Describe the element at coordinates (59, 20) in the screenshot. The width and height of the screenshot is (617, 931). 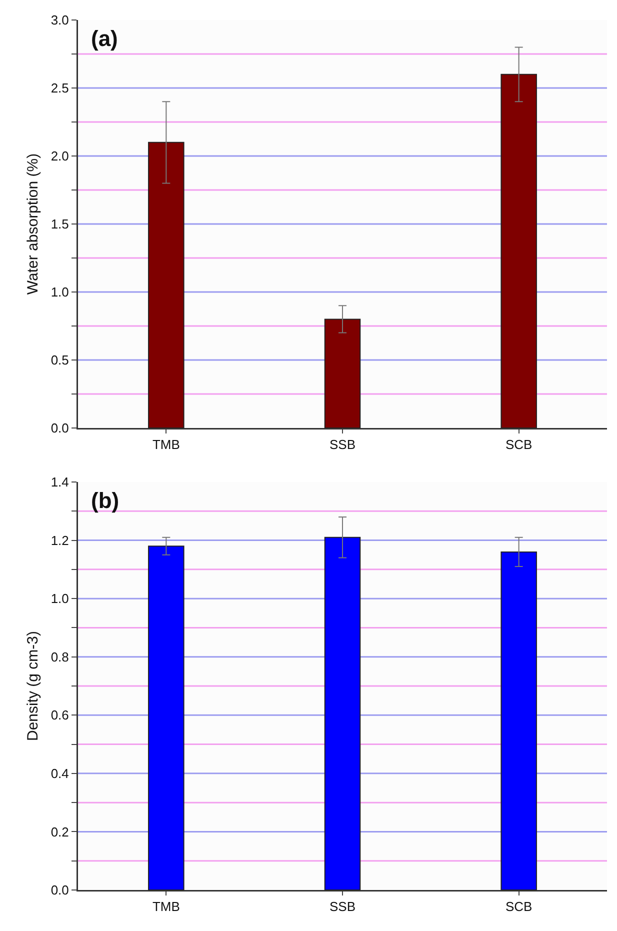
I see `y-tick-label: 3.0` at that location.